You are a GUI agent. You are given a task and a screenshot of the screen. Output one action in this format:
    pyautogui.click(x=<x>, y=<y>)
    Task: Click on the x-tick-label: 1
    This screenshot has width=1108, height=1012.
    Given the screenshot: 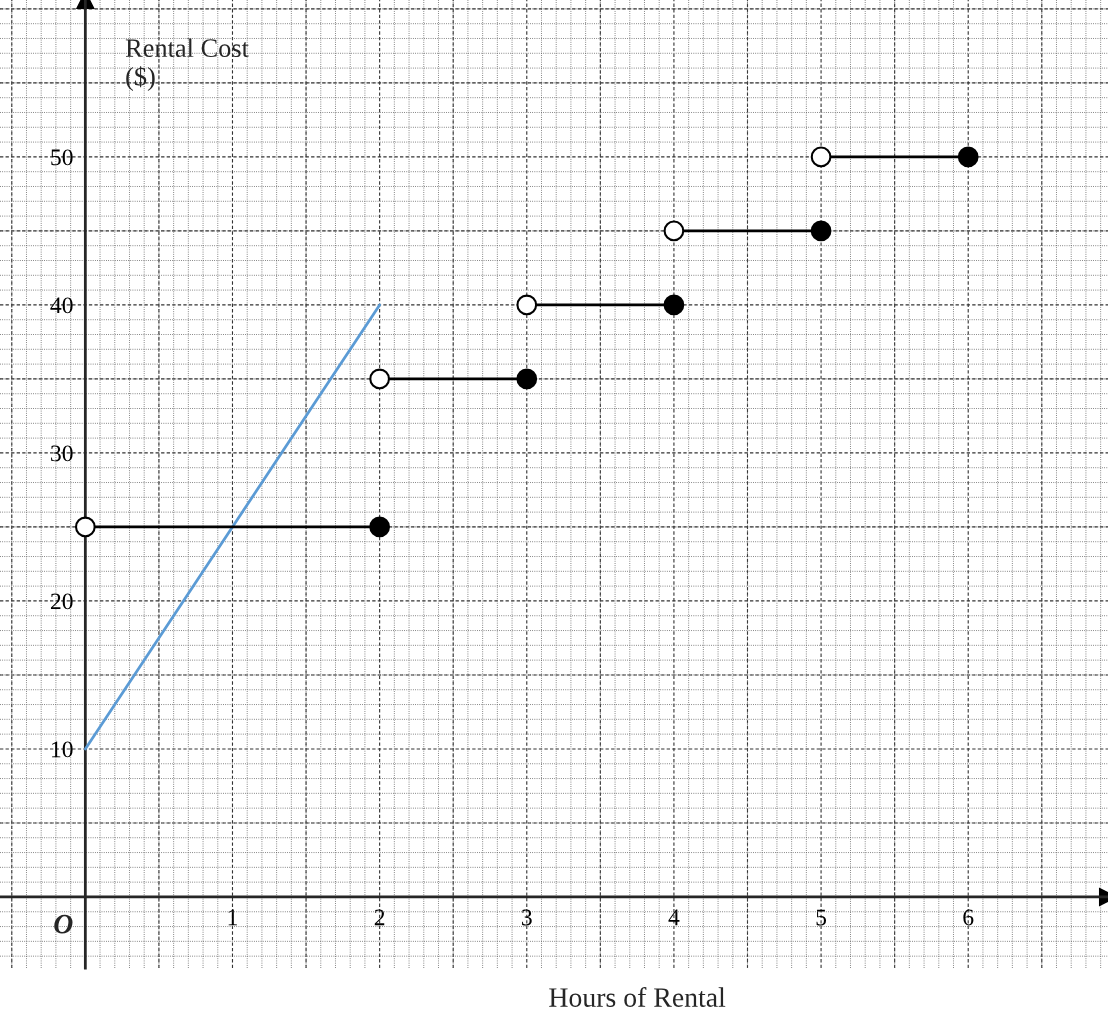 What is the action you would take?
    pyautogui.click(x=232, y=917)
    